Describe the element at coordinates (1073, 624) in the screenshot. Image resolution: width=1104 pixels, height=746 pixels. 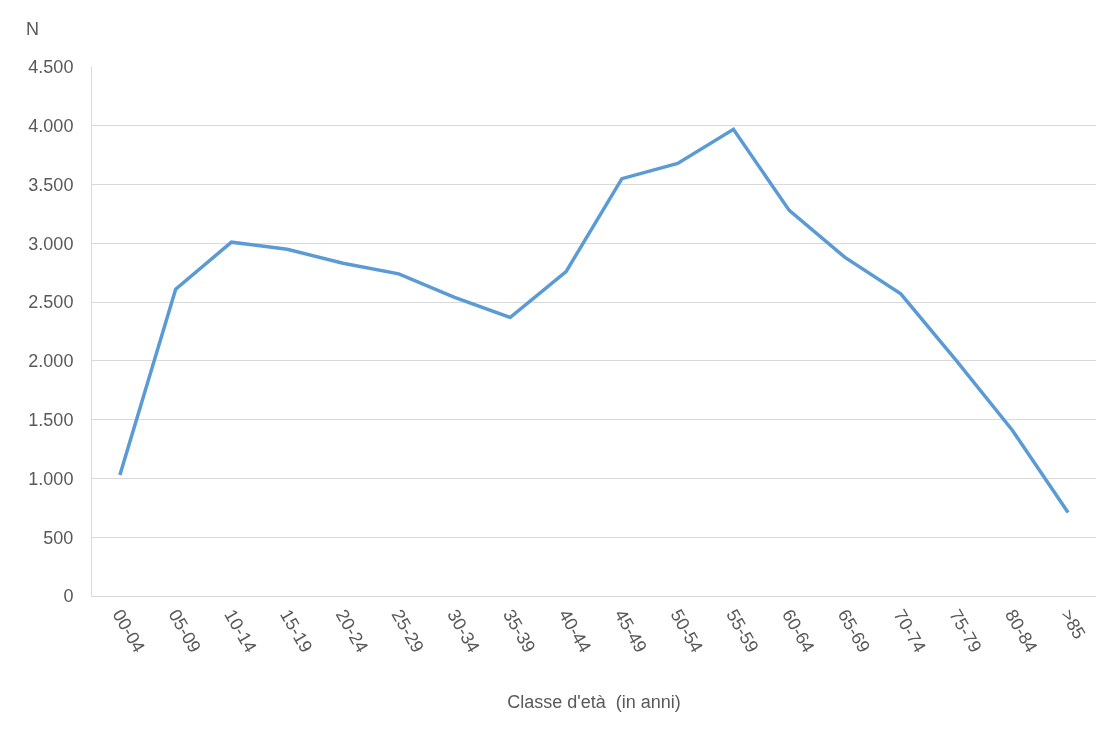
I see `x-tick-label: >85` at that location.